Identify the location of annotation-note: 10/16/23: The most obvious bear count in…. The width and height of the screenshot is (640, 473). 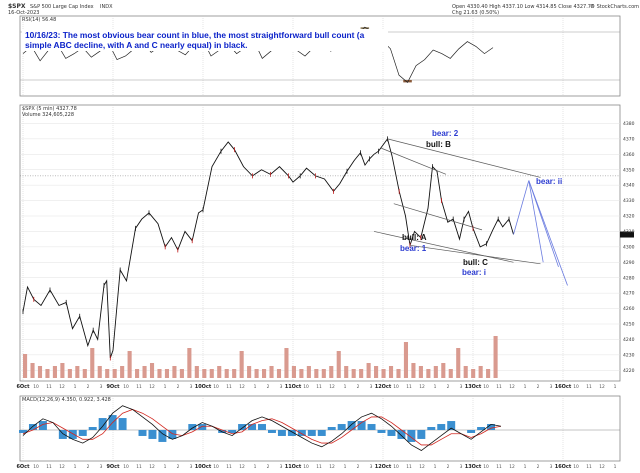
(205, 40).